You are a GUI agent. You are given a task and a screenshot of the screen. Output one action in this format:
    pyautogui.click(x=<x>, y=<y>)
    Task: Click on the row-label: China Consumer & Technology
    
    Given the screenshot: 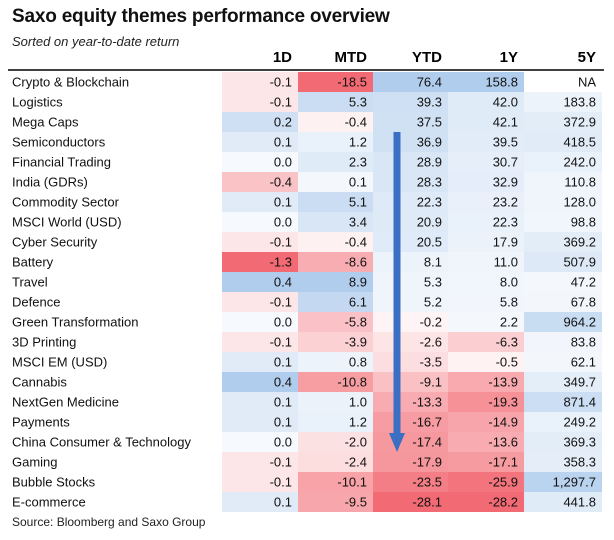 What is the action you would take?
    pyautogui.click(x=101, y=442)
    